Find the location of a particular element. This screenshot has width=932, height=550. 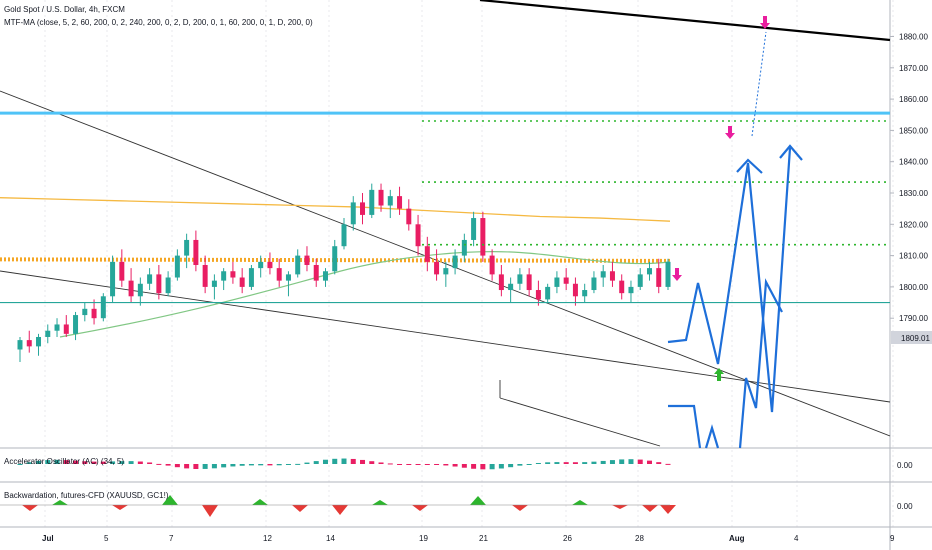

buy-arrow-shaft is located at coordinates (719, 377).